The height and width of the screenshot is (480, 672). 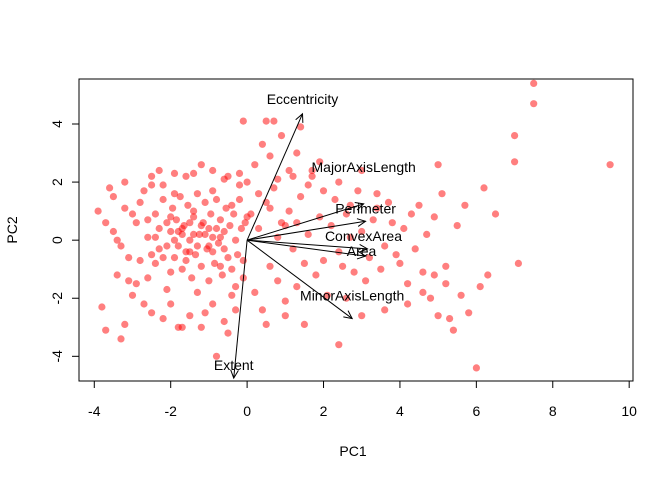 I want to click on x-axis-title: PC1, so click(x=352, y=451).